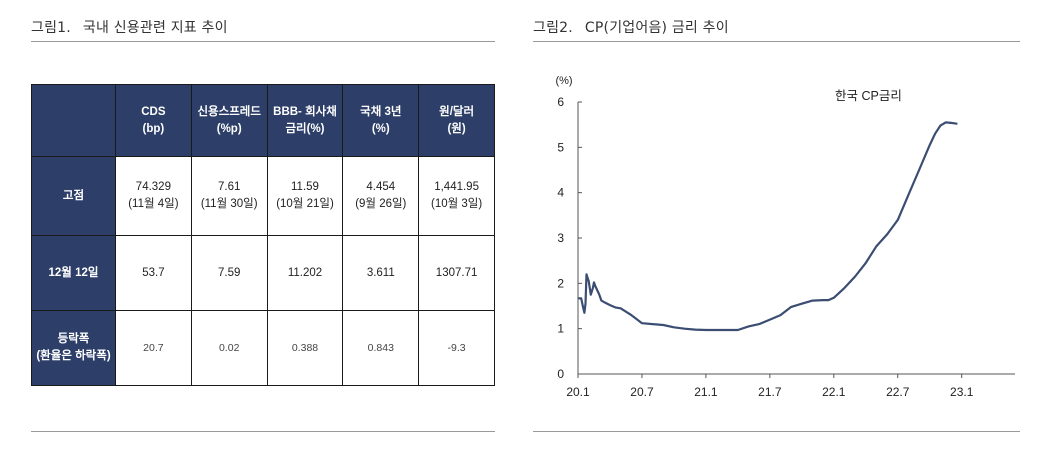 The image size is (1051, 462). I want to click on x-tick-label: 21.1, so click(706, 392).